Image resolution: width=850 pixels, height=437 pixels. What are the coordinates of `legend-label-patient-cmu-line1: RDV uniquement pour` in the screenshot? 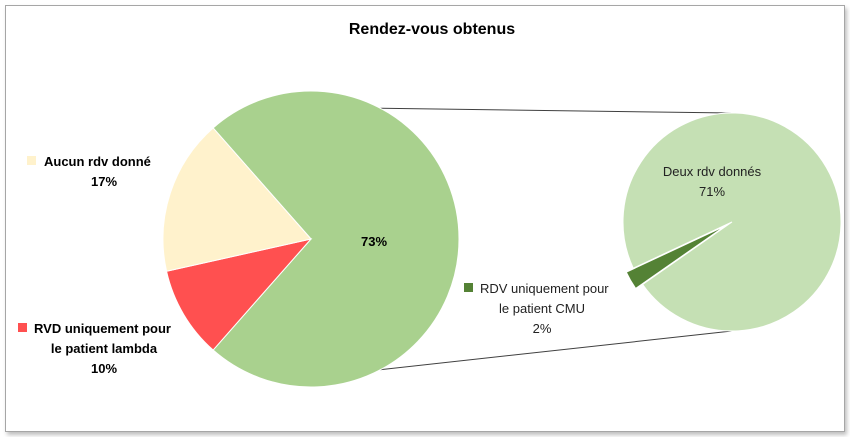 It's located at (544, 288).